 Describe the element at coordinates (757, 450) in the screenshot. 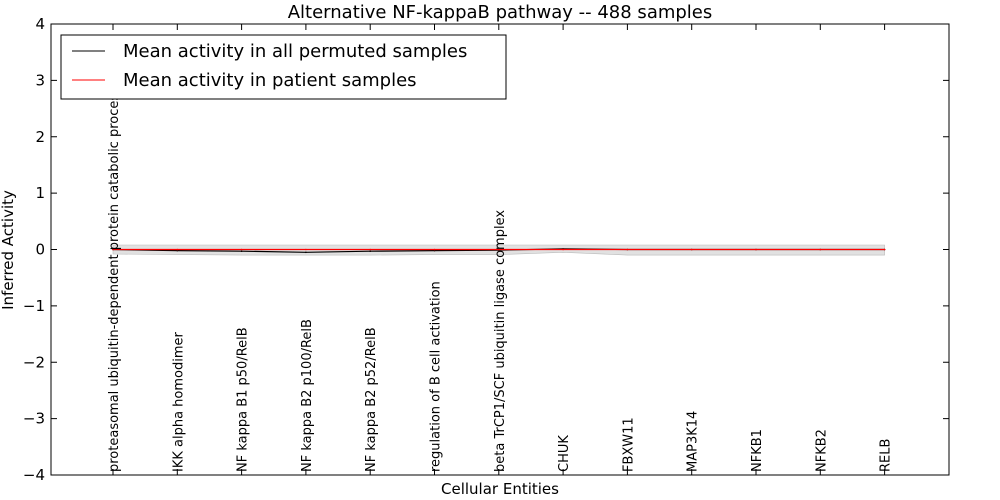

I see `x-tick-label: NFKB1` at that location.